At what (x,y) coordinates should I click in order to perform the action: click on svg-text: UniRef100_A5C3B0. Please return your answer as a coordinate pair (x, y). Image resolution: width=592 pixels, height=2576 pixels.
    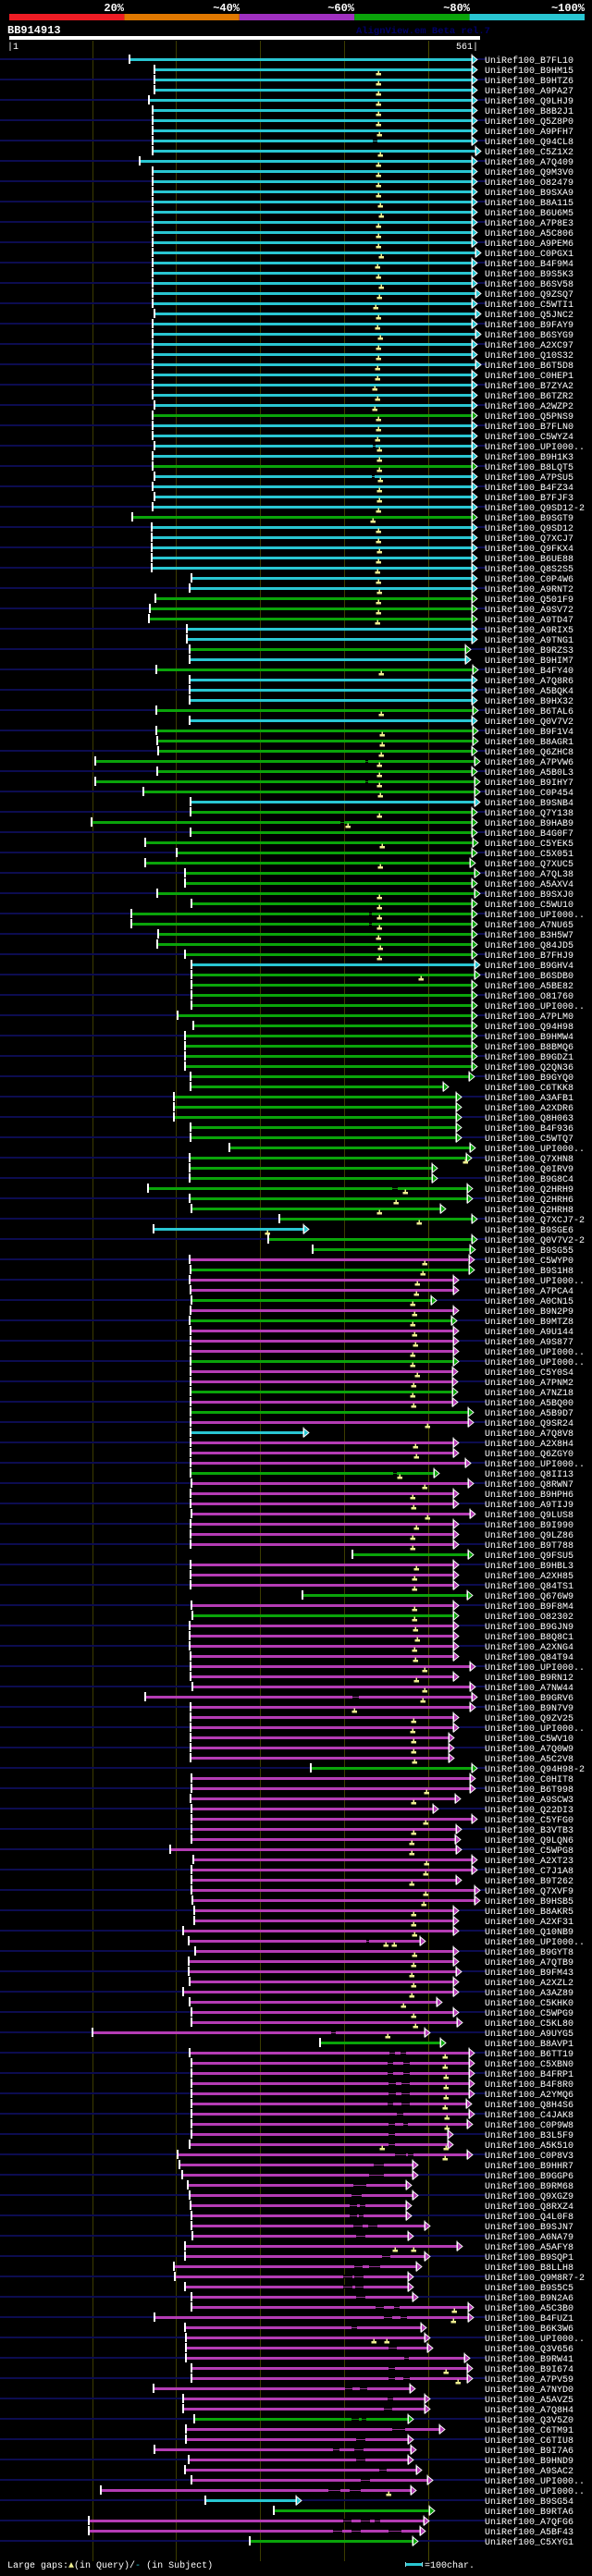
    Looking at the image, I should click on (530, 2309).